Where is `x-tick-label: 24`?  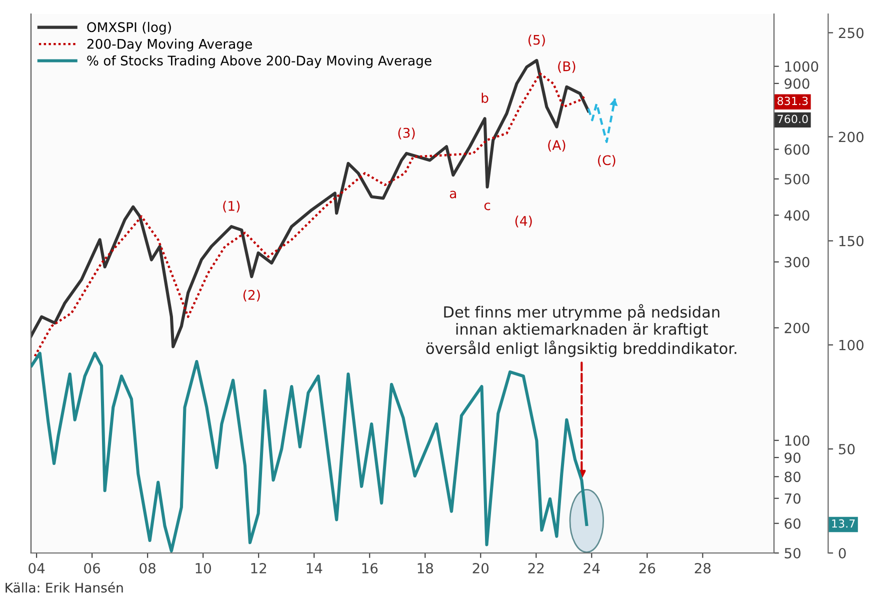
x-tick-label: 24 is located at coordinates (592, 568).